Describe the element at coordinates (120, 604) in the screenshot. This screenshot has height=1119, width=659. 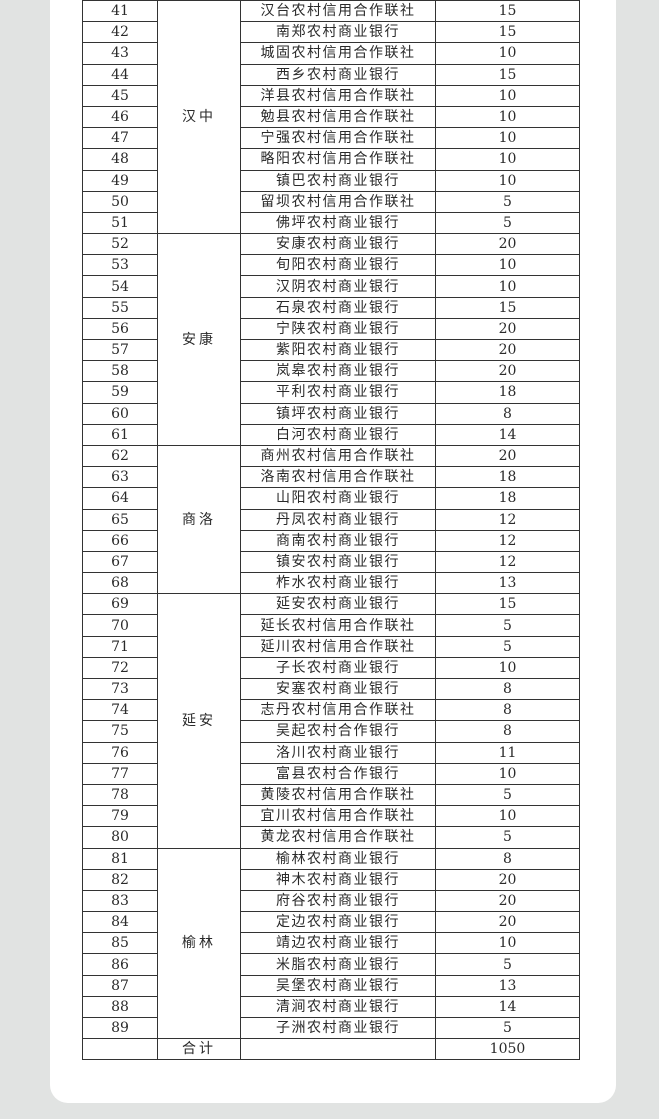
I see `row-number: 69` at that location.